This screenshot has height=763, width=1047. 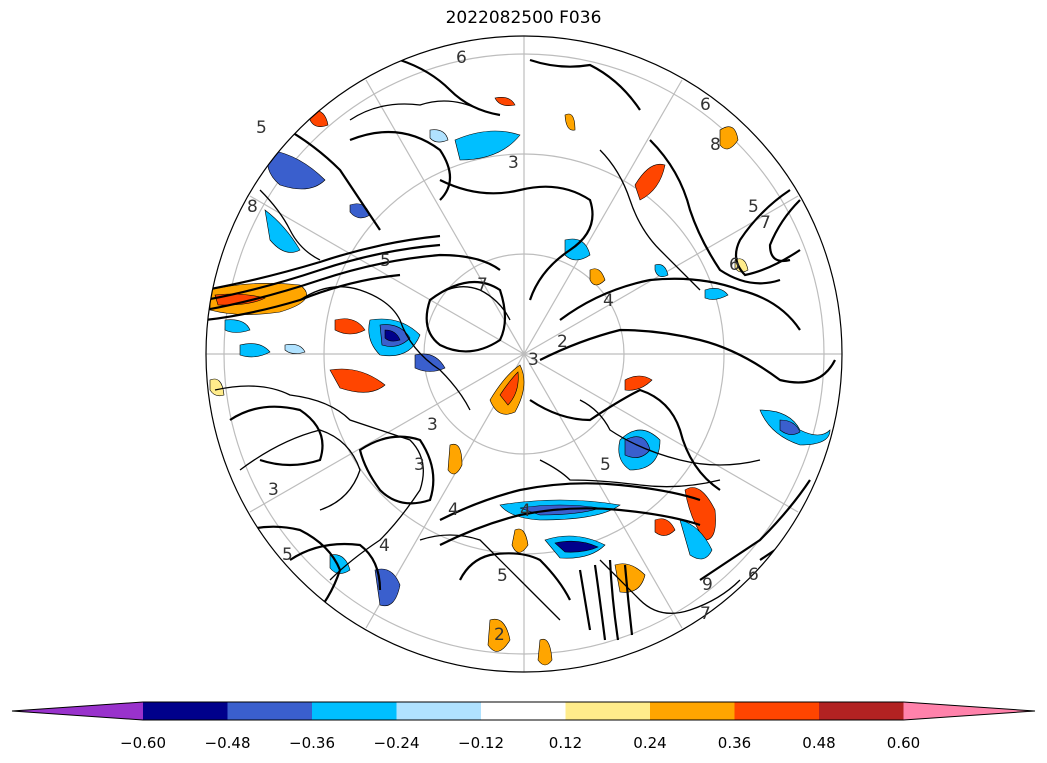 I want to click on colorbar-tick-label: 0.36, so click(x=734, y=743).